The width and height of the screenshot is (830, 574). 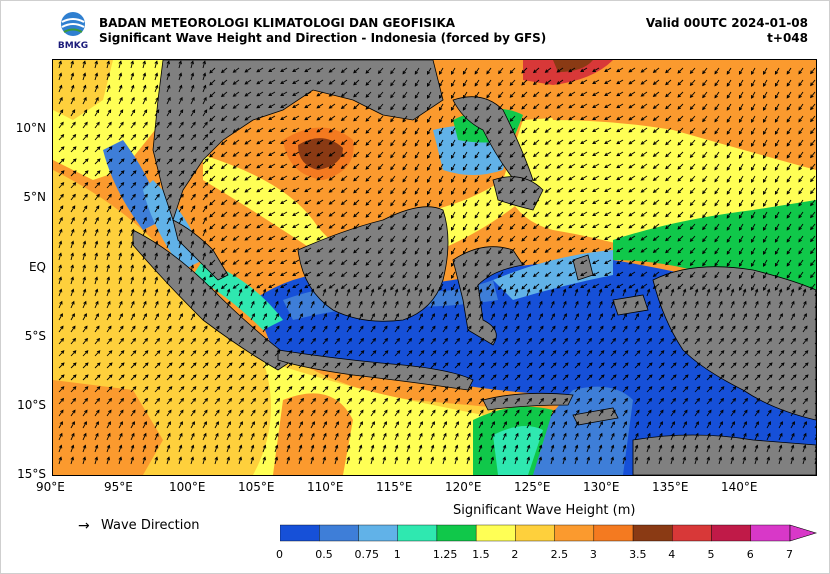 I want to click on colorbar-segment, so click(x=652, y=533).